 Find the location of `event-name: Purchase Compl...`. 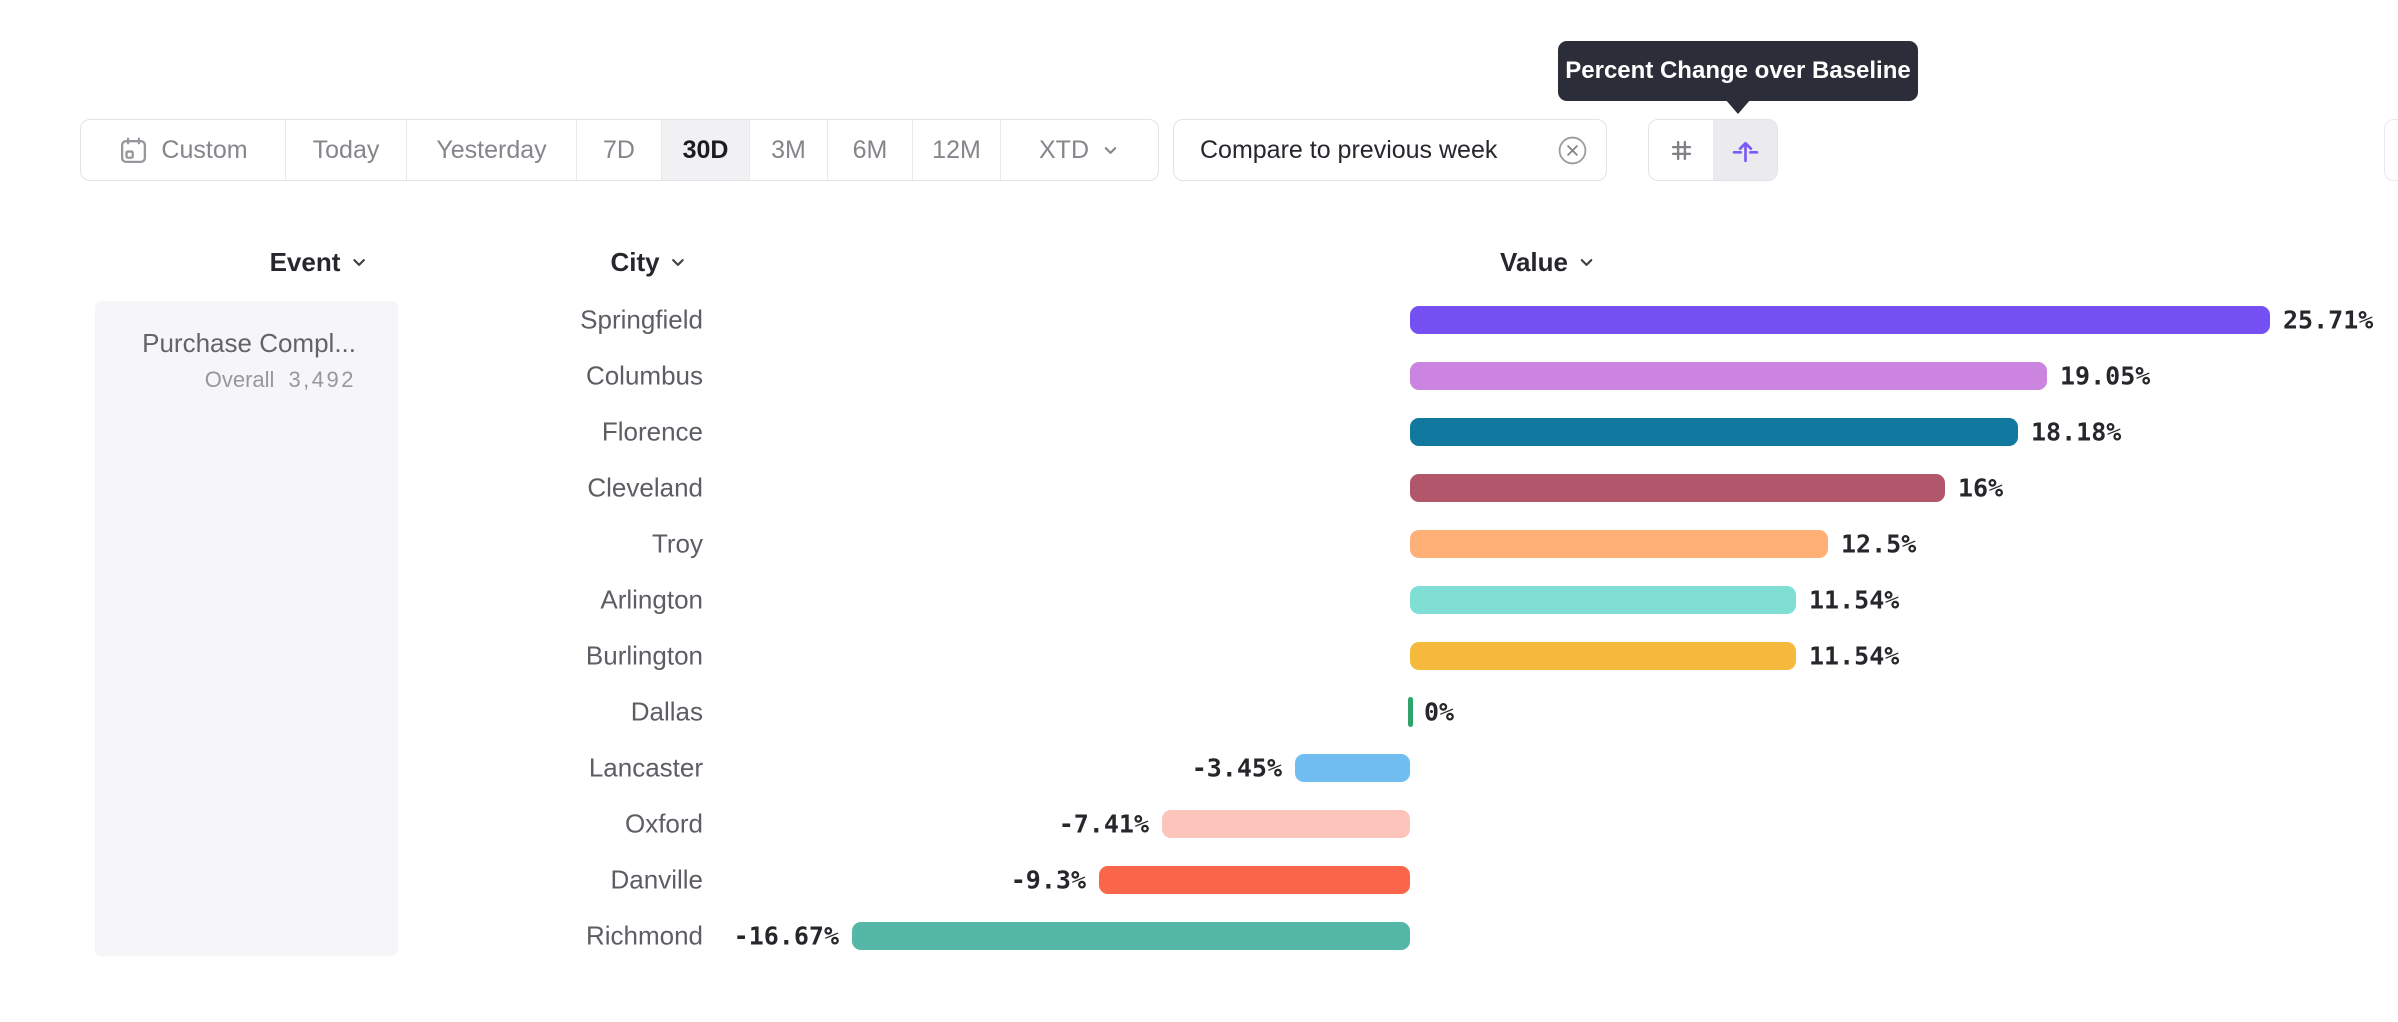

event-name: Purchase Compl... is located at coordinates (249, 343).